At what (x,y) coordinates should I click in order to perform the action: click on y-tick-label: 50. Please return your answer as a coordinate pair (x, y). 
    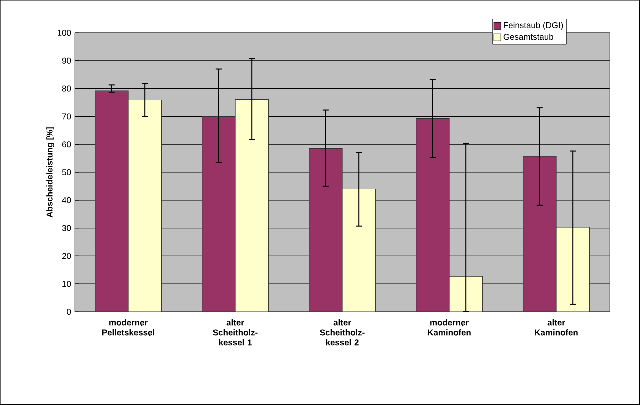
    Looking at the image, I should click on (67, 173).